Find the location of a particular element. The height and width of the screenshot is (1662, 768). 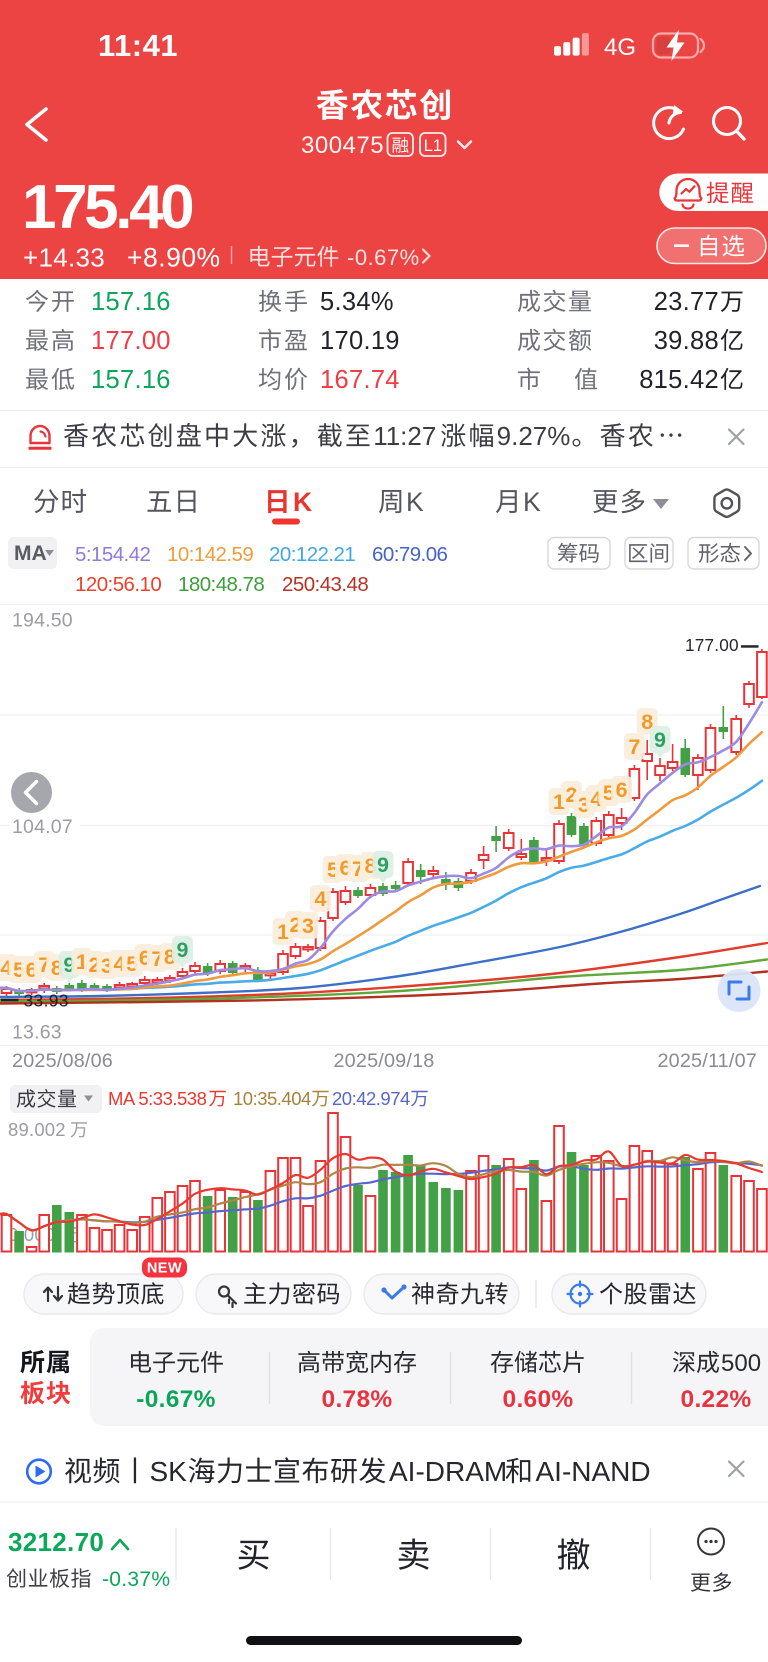

svg-text: 10:35.404 is located at coordinates (272, 1098).